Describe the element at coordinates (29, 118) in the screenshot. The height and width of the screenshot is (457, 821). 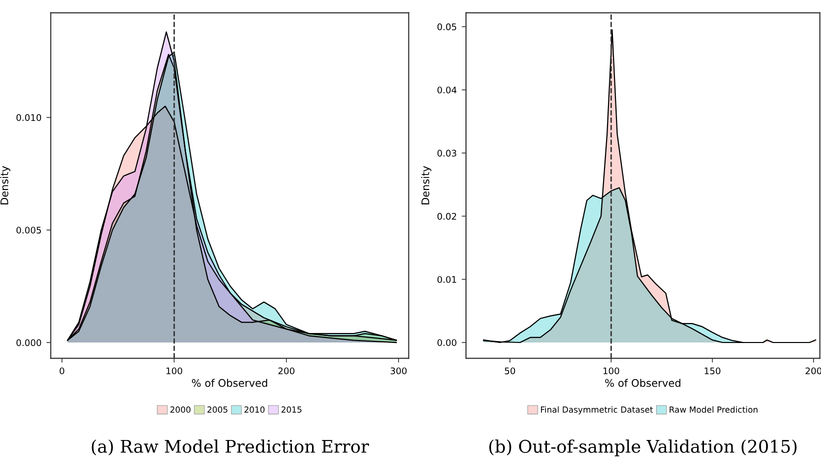
I see `y-tick-label: 0.010` at that location.